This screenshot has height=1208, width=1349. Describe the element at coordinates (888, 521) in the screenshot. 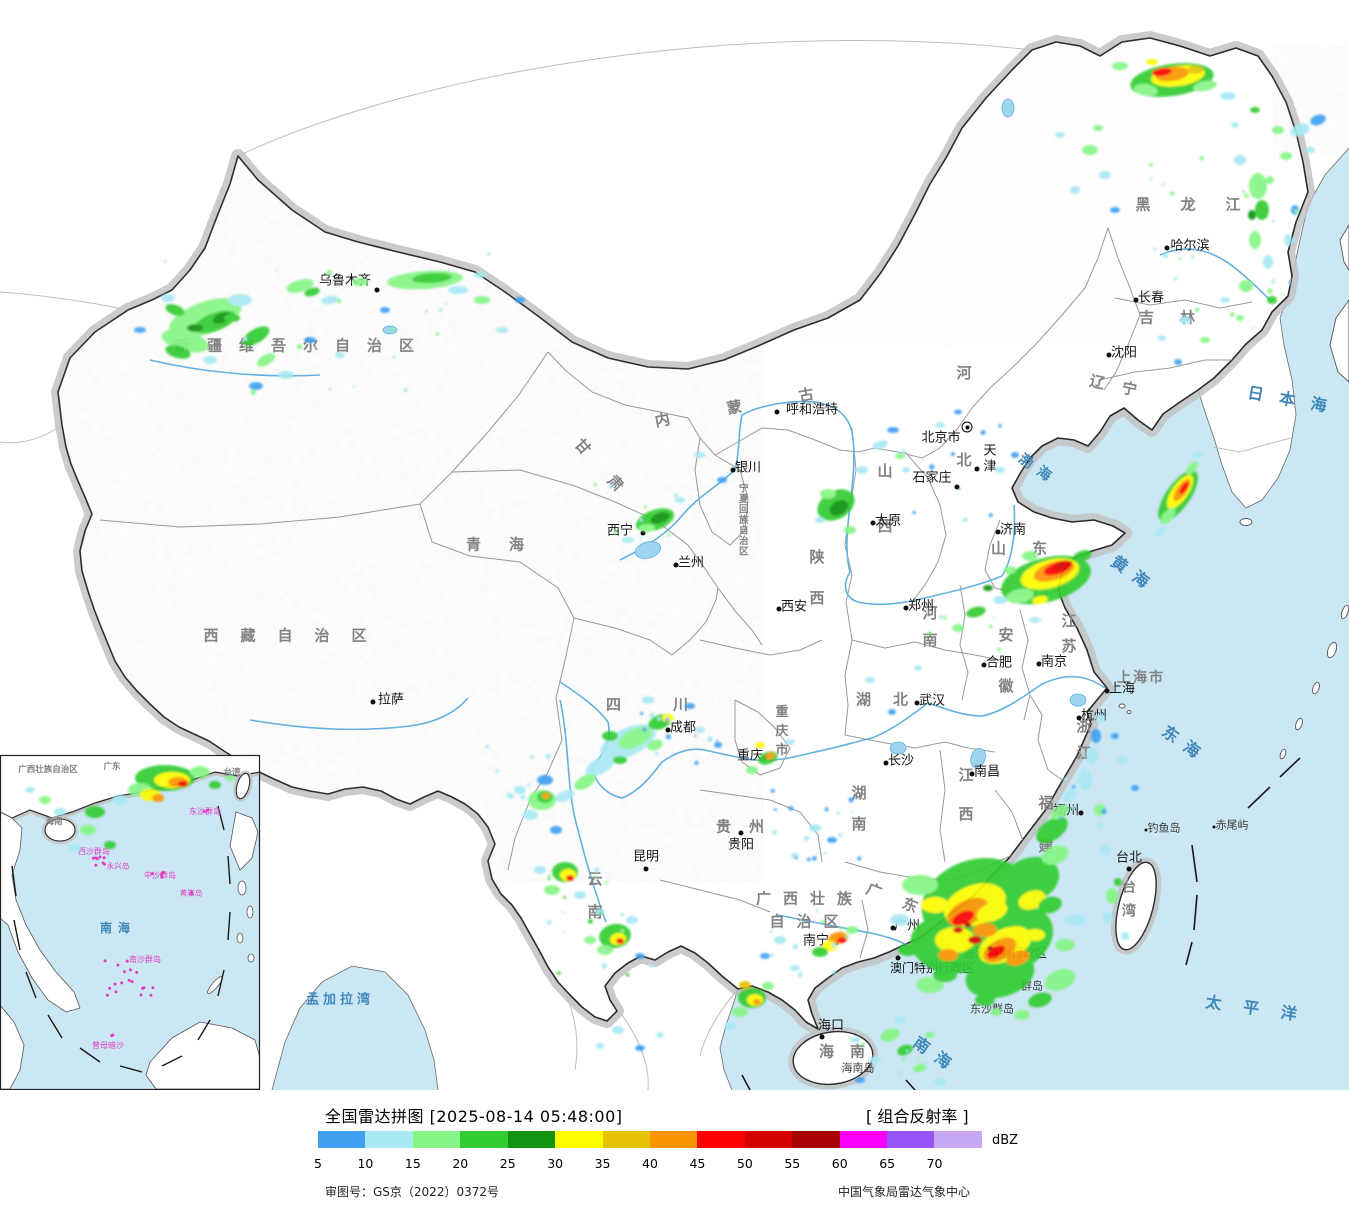

I see `city-label: 太原` at that location.